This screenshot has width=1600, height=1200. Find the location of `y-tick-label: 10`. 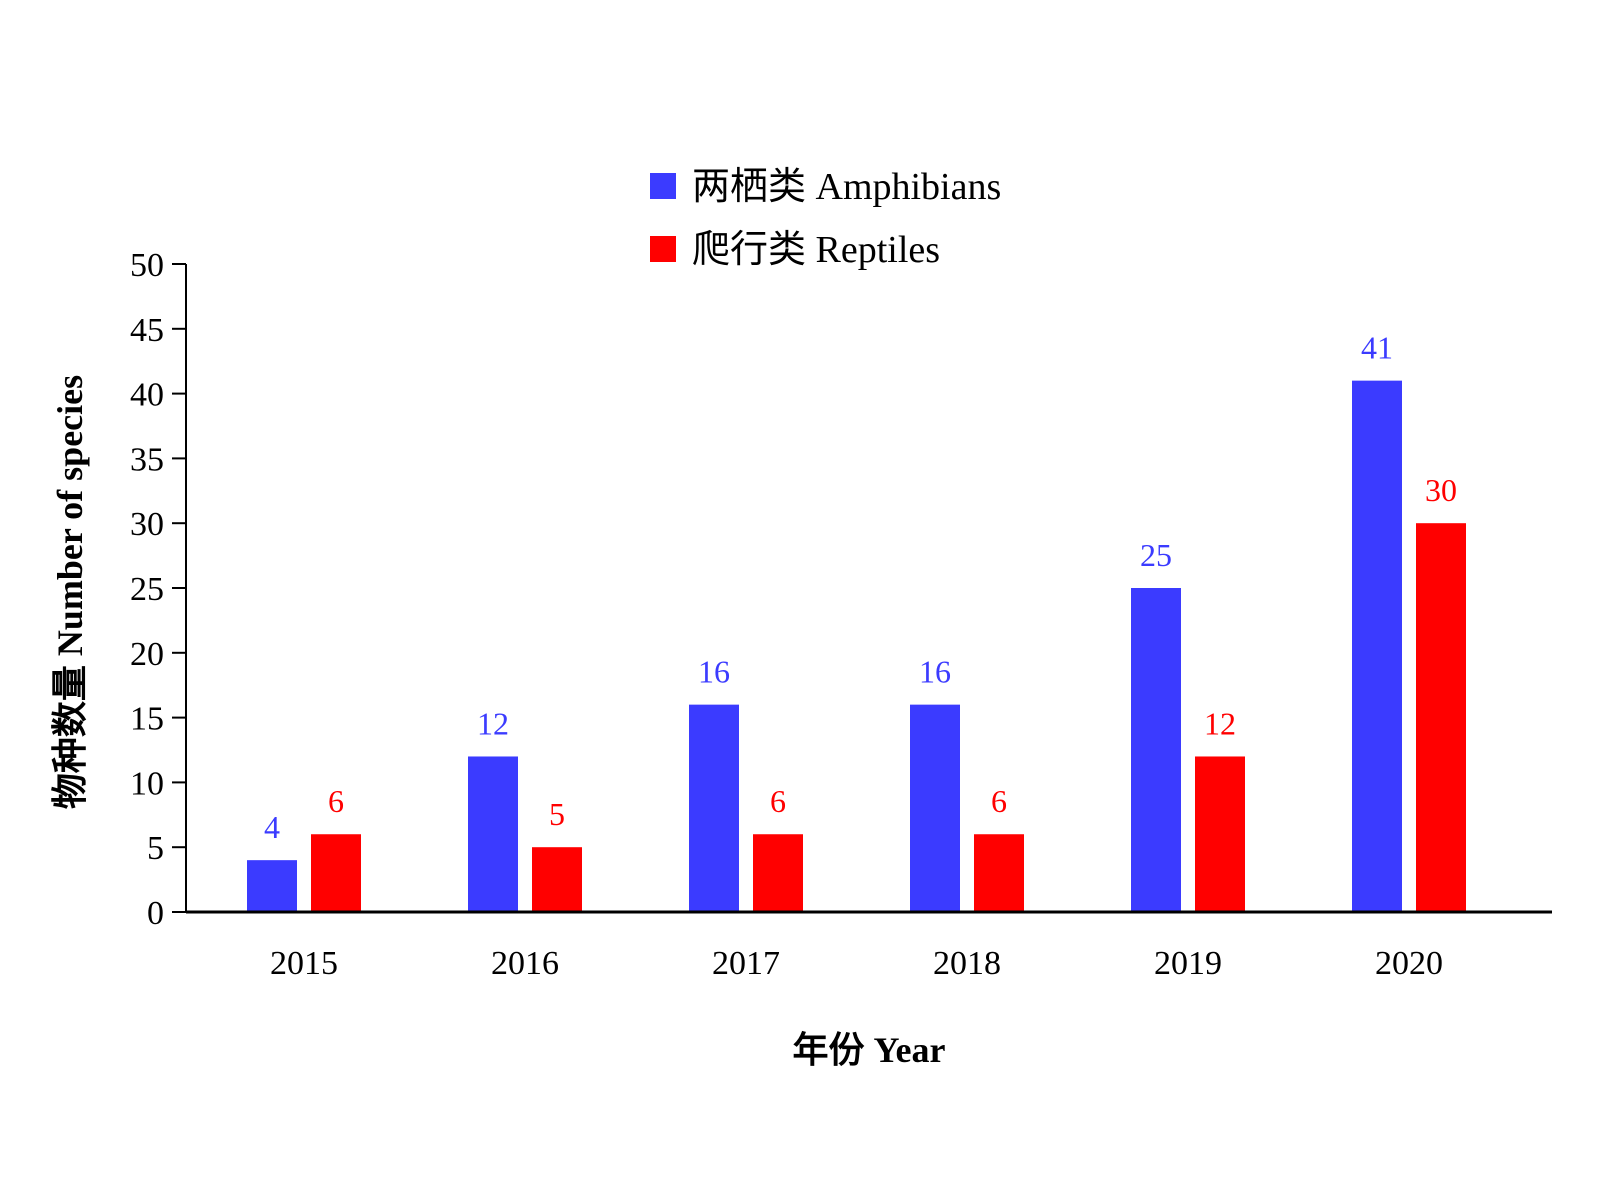

y-tick-label: 10 is located at coordinates (147, 783).